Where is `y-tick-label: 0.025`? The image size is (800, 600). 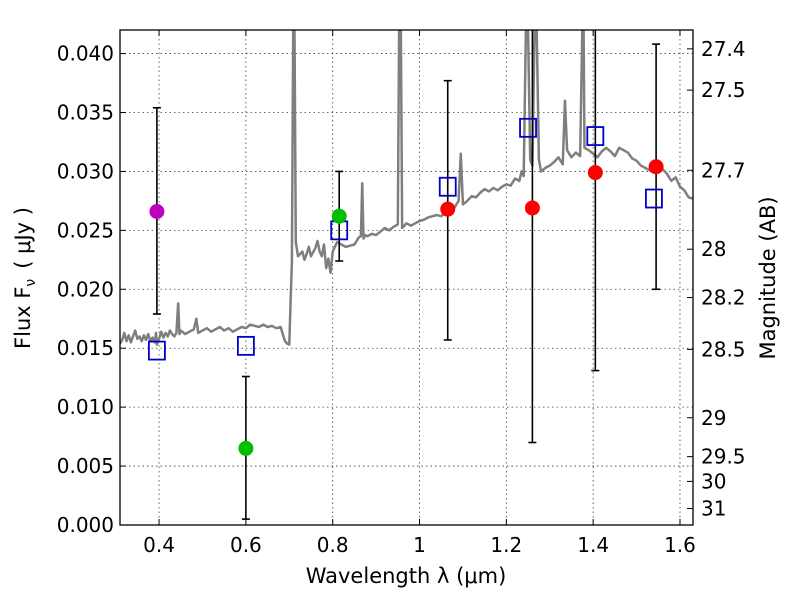
y-tick-label: 0.025 is located at coordinates (85, 230).